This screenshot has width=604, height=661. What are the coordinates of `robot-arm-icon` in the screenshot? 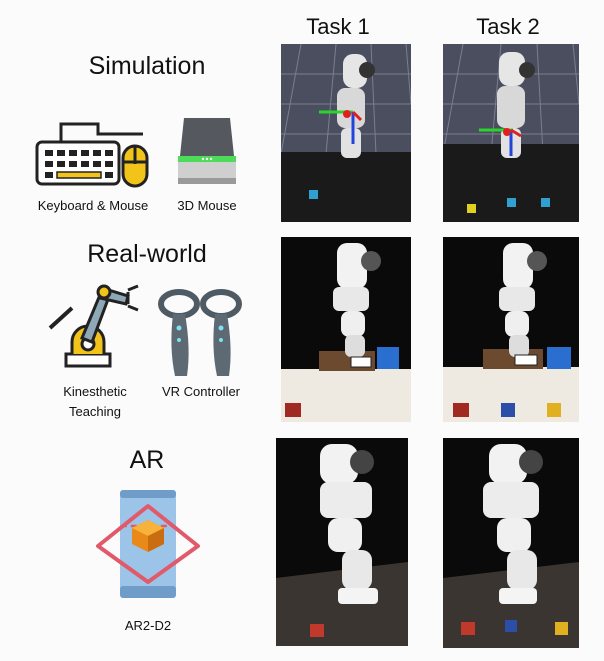 It's located at (94, 324).